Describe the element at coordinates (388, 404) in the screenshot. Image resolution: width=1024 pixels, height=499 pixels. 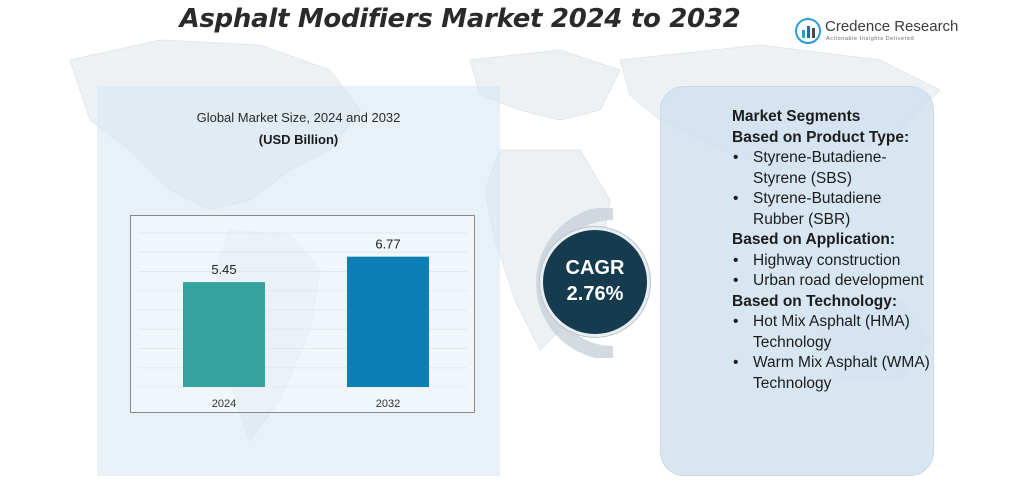
I see `x-tick-label: 2032` at that location.